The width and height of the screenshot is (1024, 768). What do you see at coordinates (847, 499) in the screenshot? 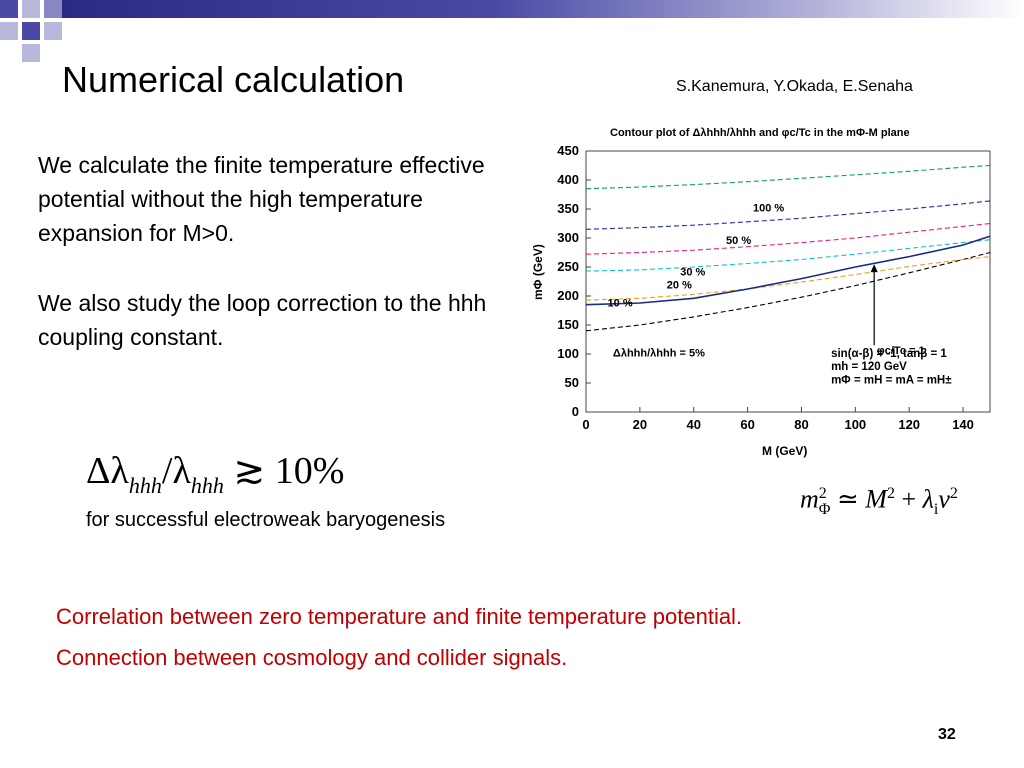
I see `formula-mass-approx: ≃` at bounding box center [847, 499].